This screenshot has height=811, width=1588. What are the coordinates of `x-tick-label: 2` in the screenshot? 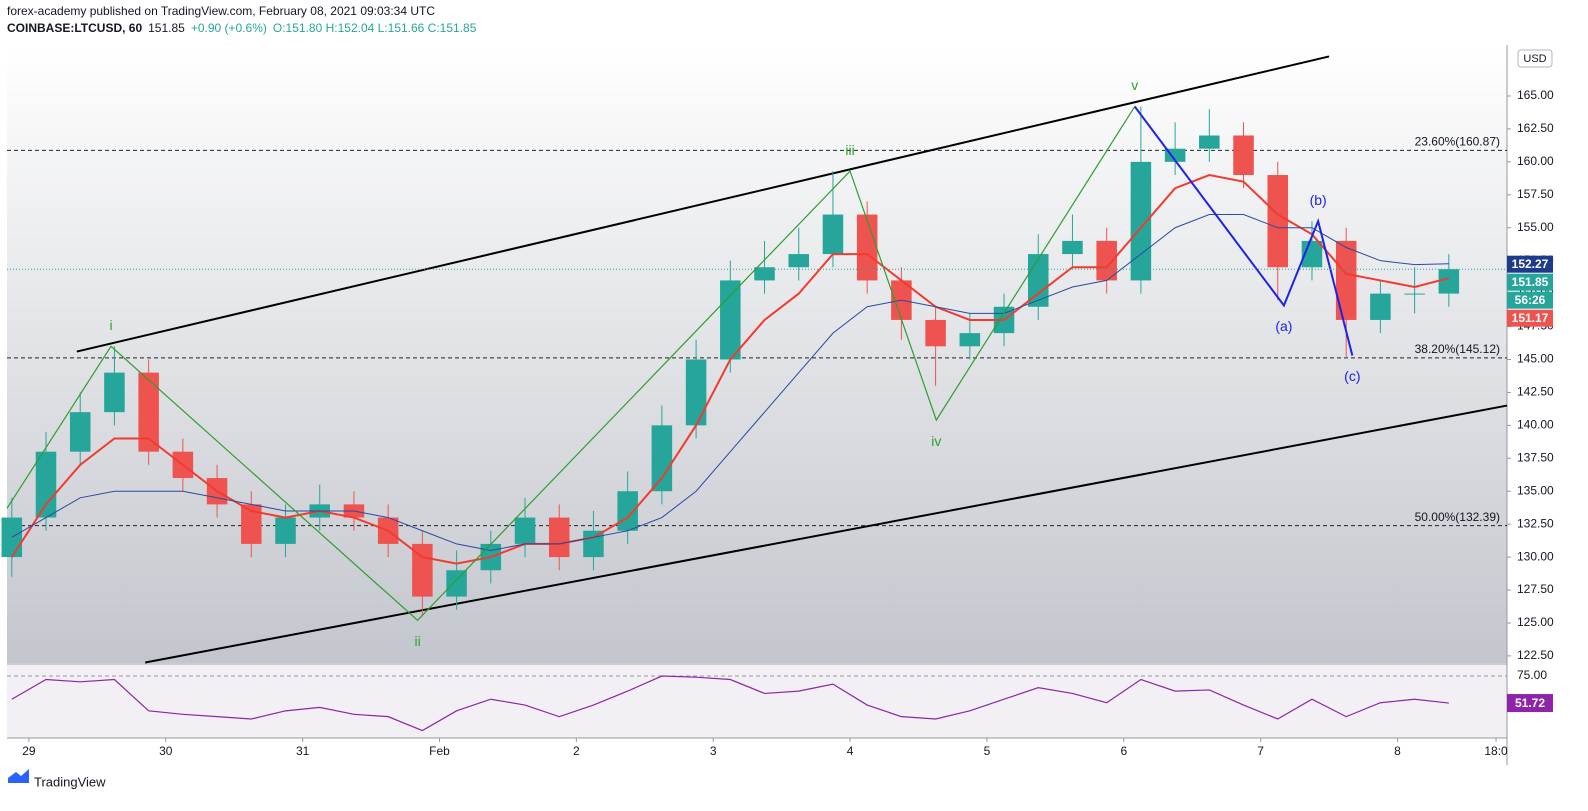 It's located at (576, 751).